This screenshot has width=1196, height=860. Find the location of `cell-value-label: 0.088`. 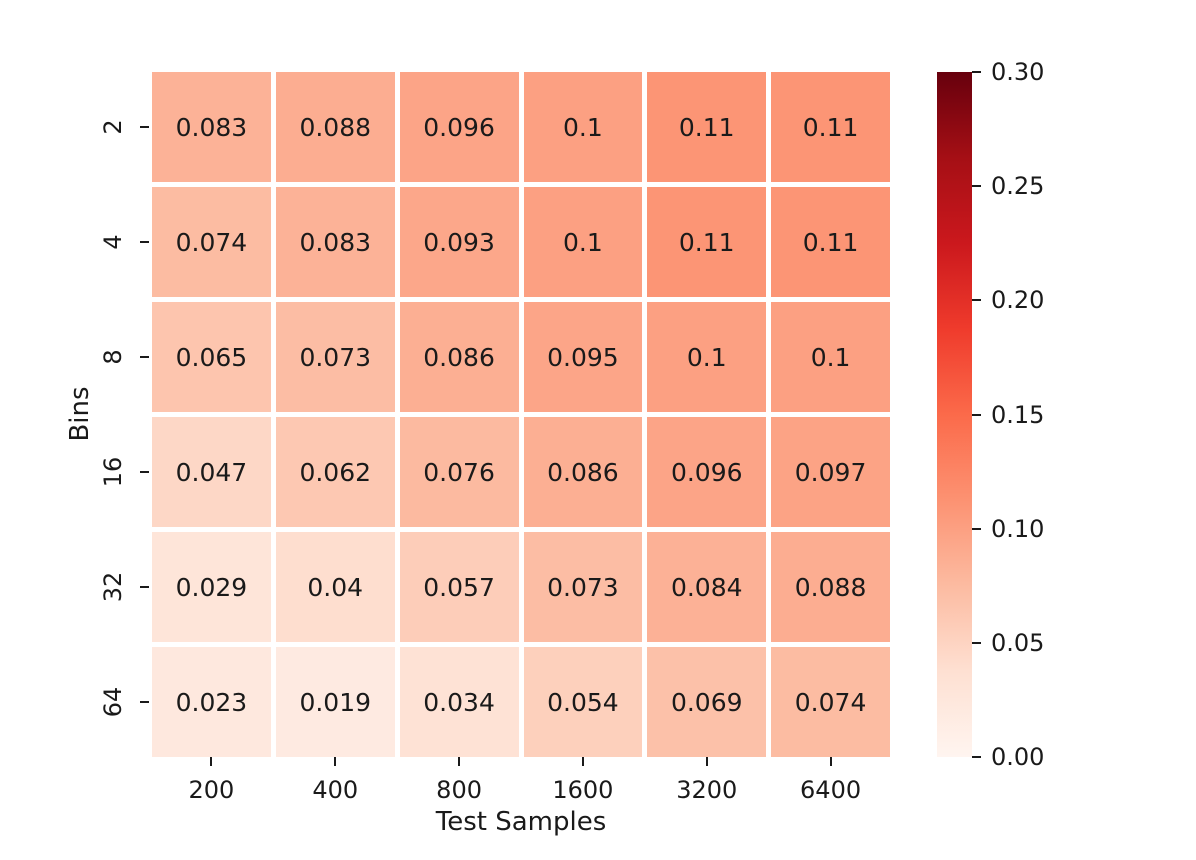

cell-value-label: 0.088 is located at coordinates (830, 587).